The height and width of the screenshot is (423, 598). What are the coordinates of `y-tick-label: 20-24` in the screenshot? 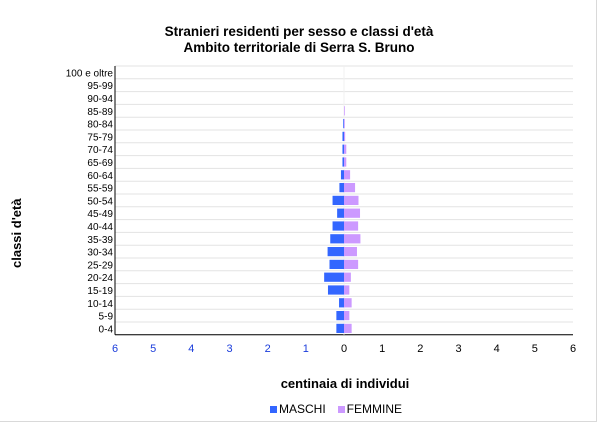 It's located at (100, 278).